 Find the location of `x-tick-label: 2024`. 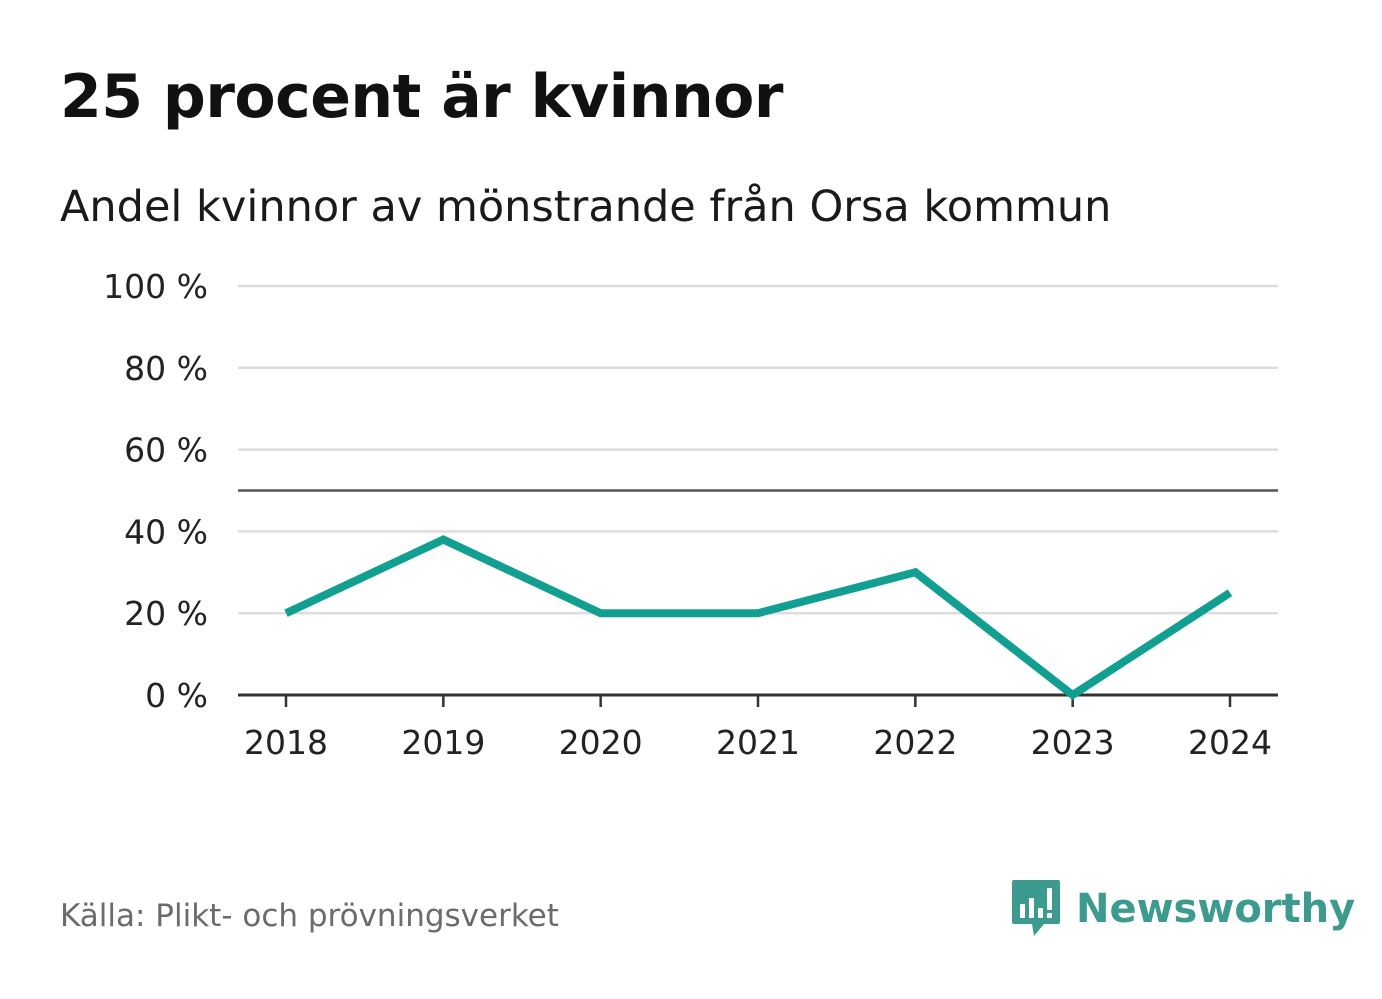

x-tick-label: 2024 is located at coordinates (1230, 742).